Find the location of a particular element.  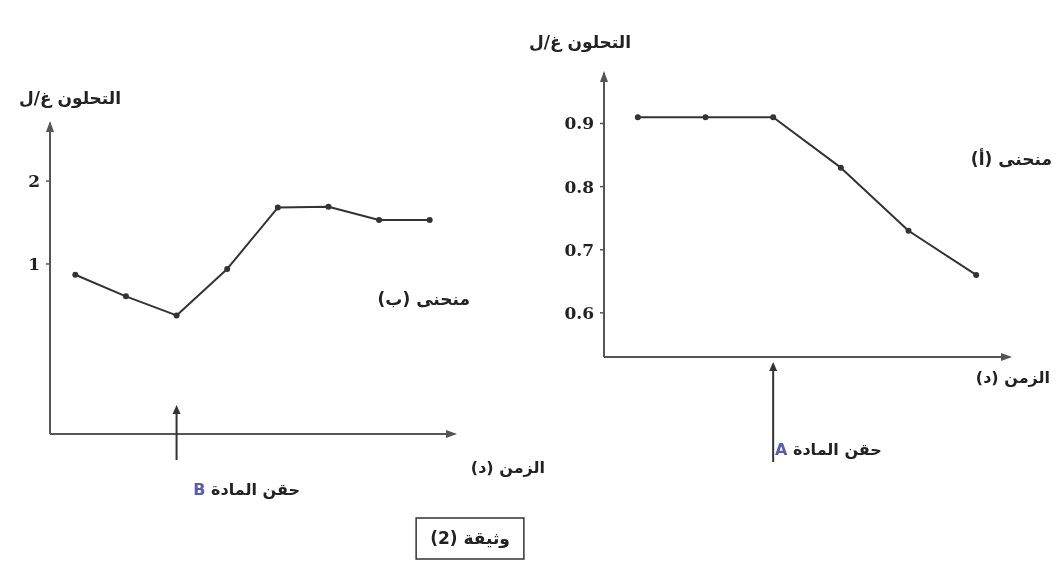

y-tick-label: 0.9 is located at coordinates (579, 123).